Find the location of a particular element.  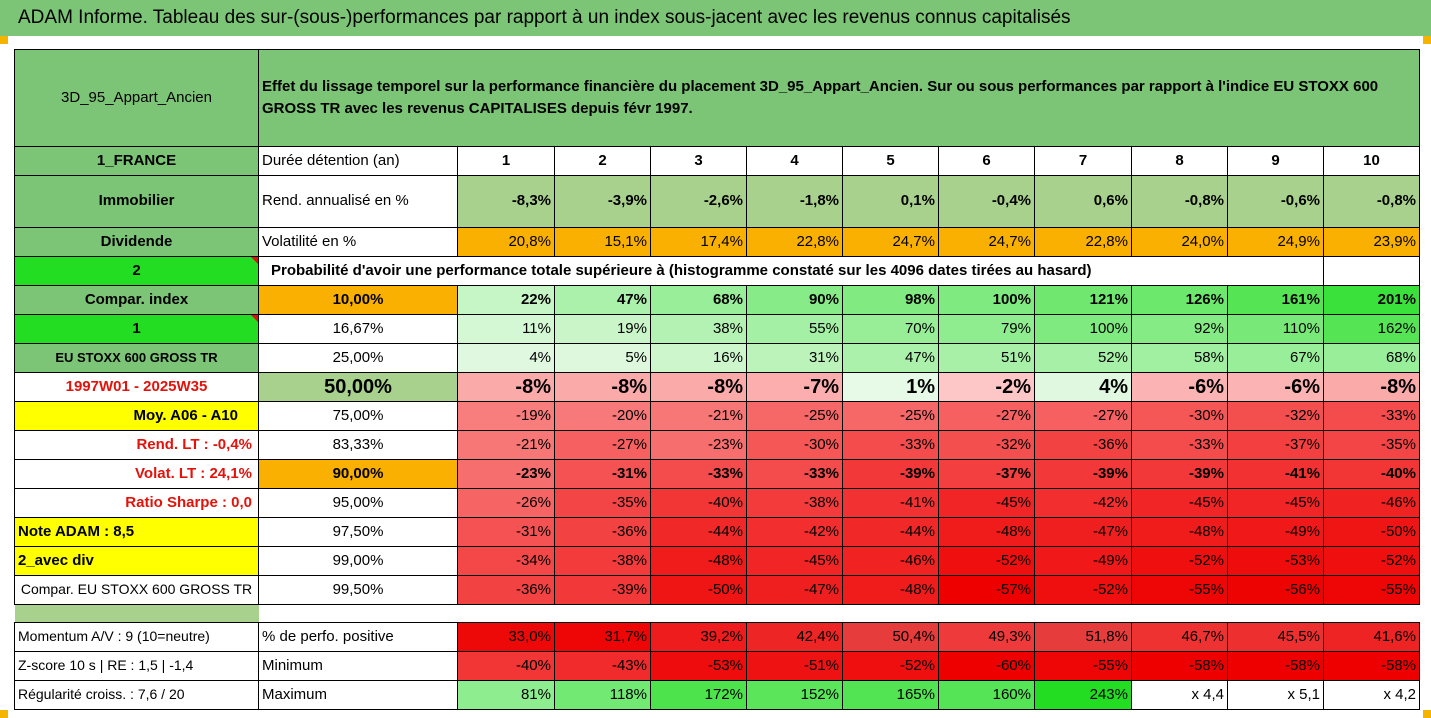

stat-cell: 46,7% is located at coordinates (1179, 637).